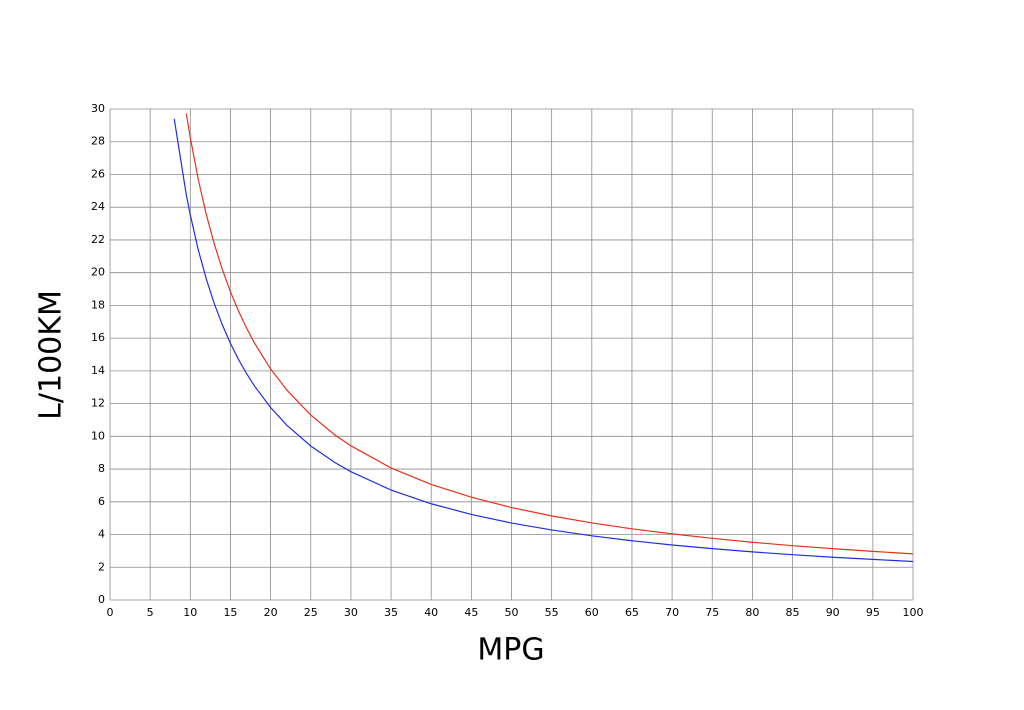  Describe the element at coordinates (98, 206) in the screenshot. I see `y-tick-label: 24` at that location.